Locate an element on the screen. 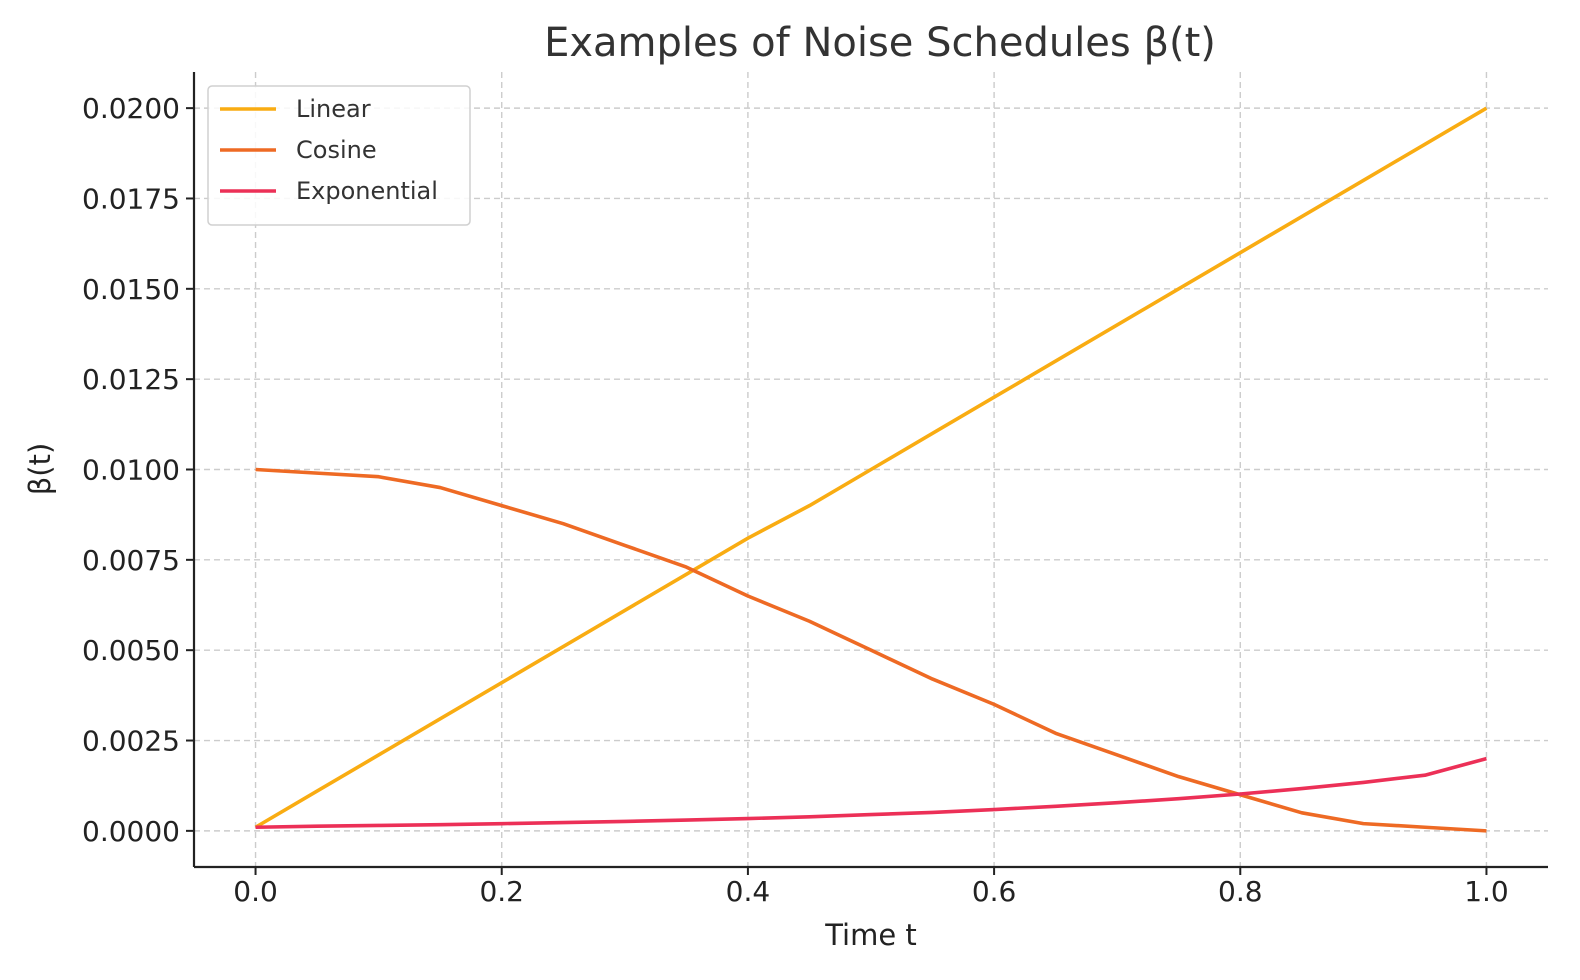 The width and height of the screenshot is (1580, 980). legend: Linear Cosine Exponential is located at coordinates (339, 155).